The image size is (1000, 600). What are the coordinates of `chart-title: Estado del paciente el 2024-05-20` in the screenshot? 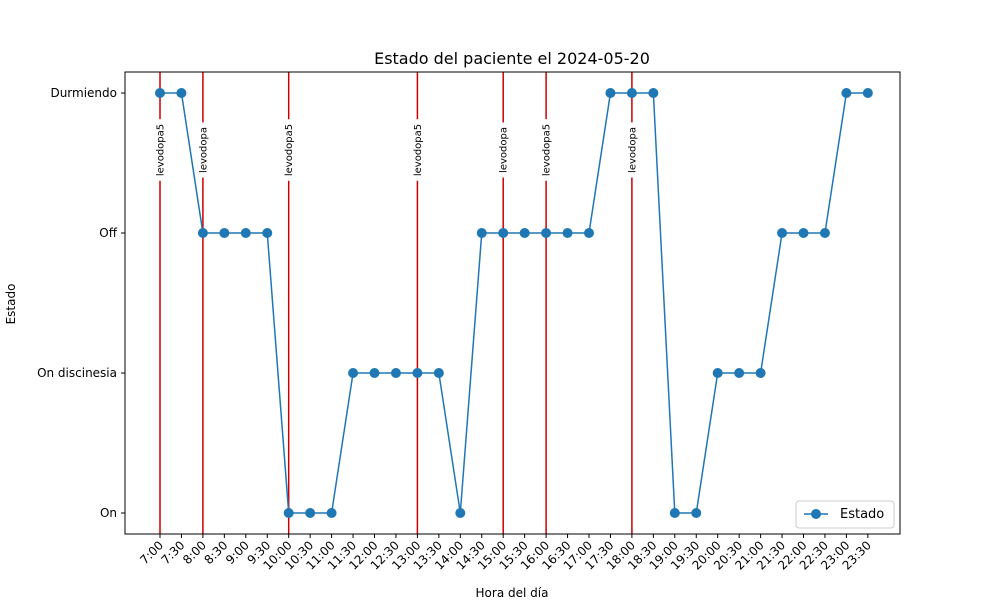 It's located at (512, 58).